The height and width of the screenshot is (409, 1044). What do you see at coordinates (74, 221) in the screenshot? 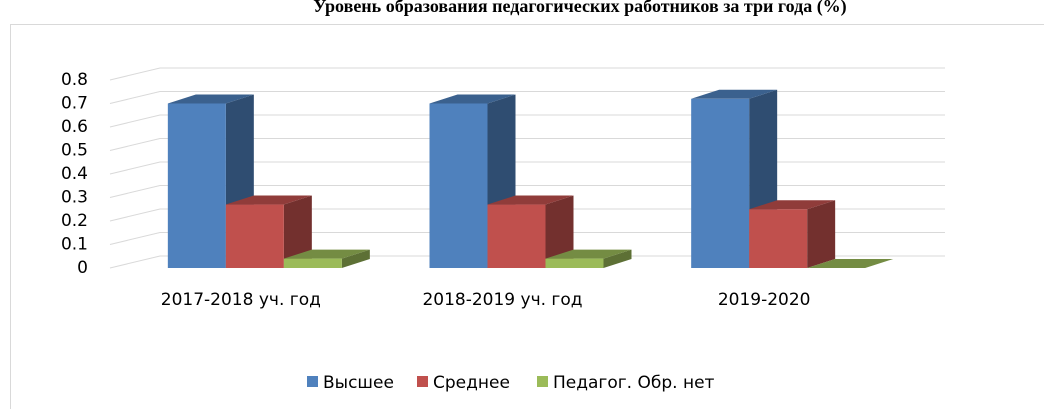
I see `y-tick-label: 0.2` at bounding box center [74, 221].